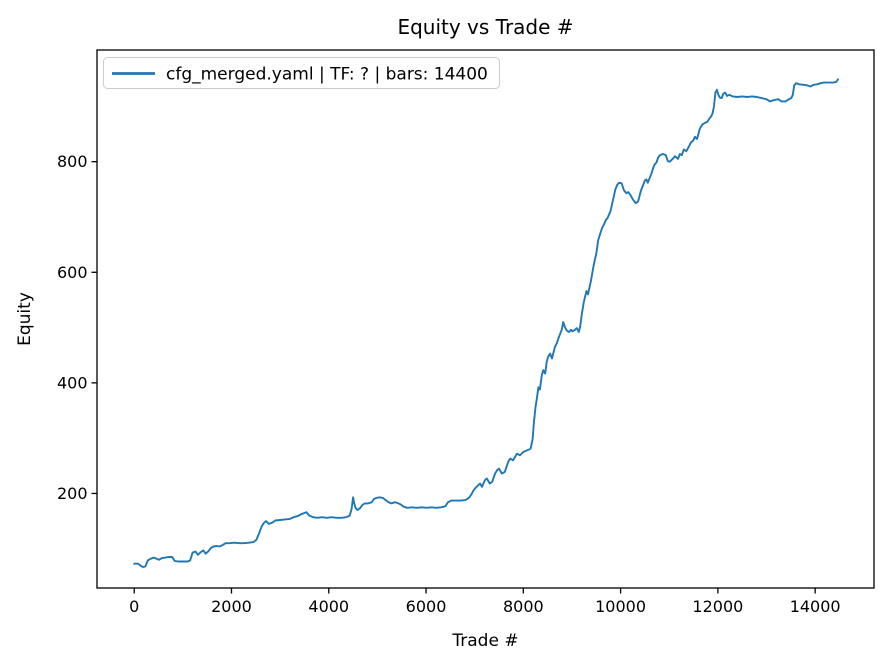  I want to click on y-tick-label: 200, so click(72, 493).